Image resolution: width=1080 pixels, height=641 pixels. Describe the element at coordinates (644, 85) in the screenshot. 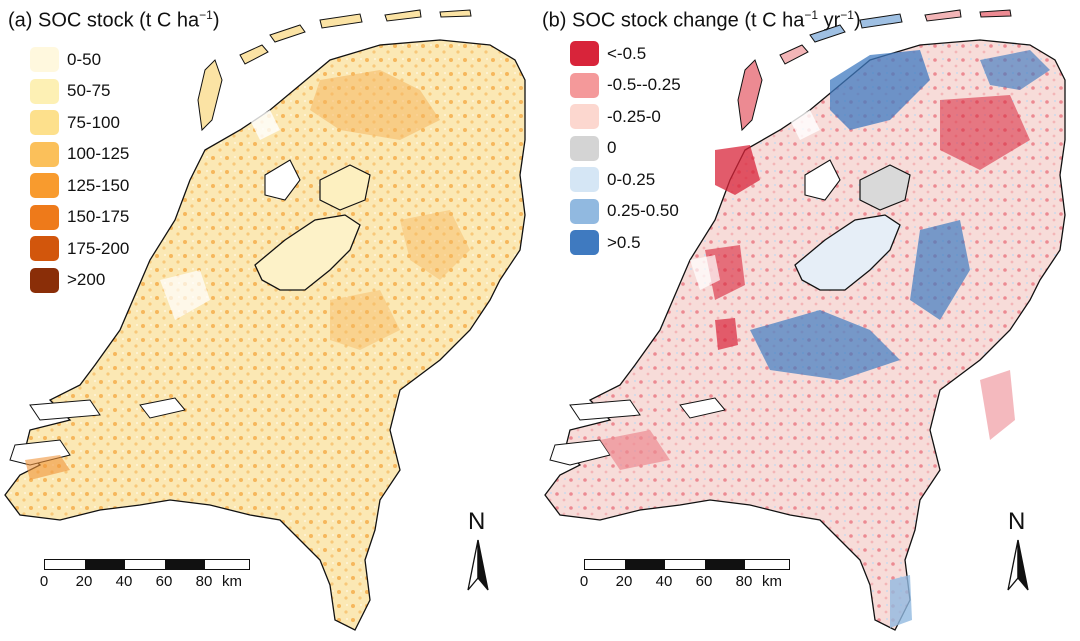

I see `panel-b-legend-label: -0.5--0.25` at that location.